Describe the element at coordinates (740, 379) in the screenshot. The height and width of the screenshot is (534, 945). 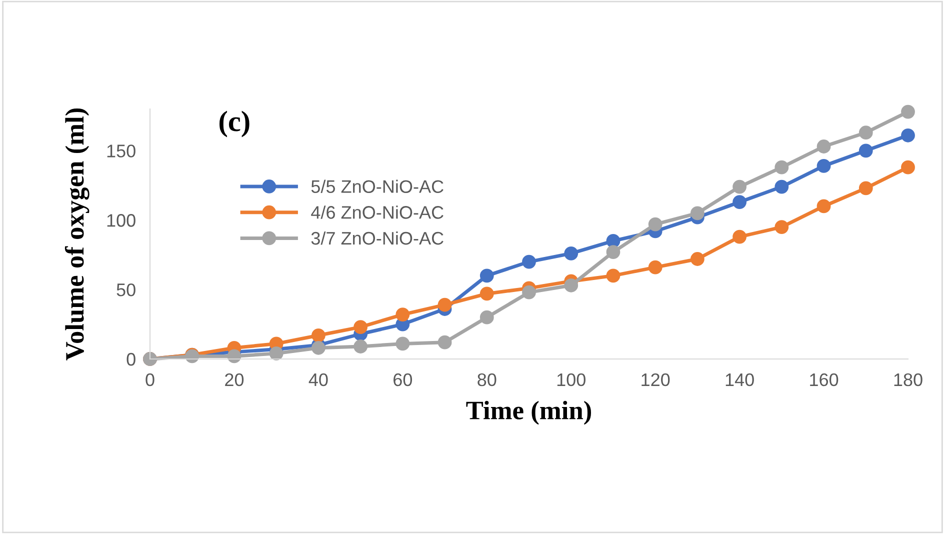
I see `x-tick-label: 140` at that location.